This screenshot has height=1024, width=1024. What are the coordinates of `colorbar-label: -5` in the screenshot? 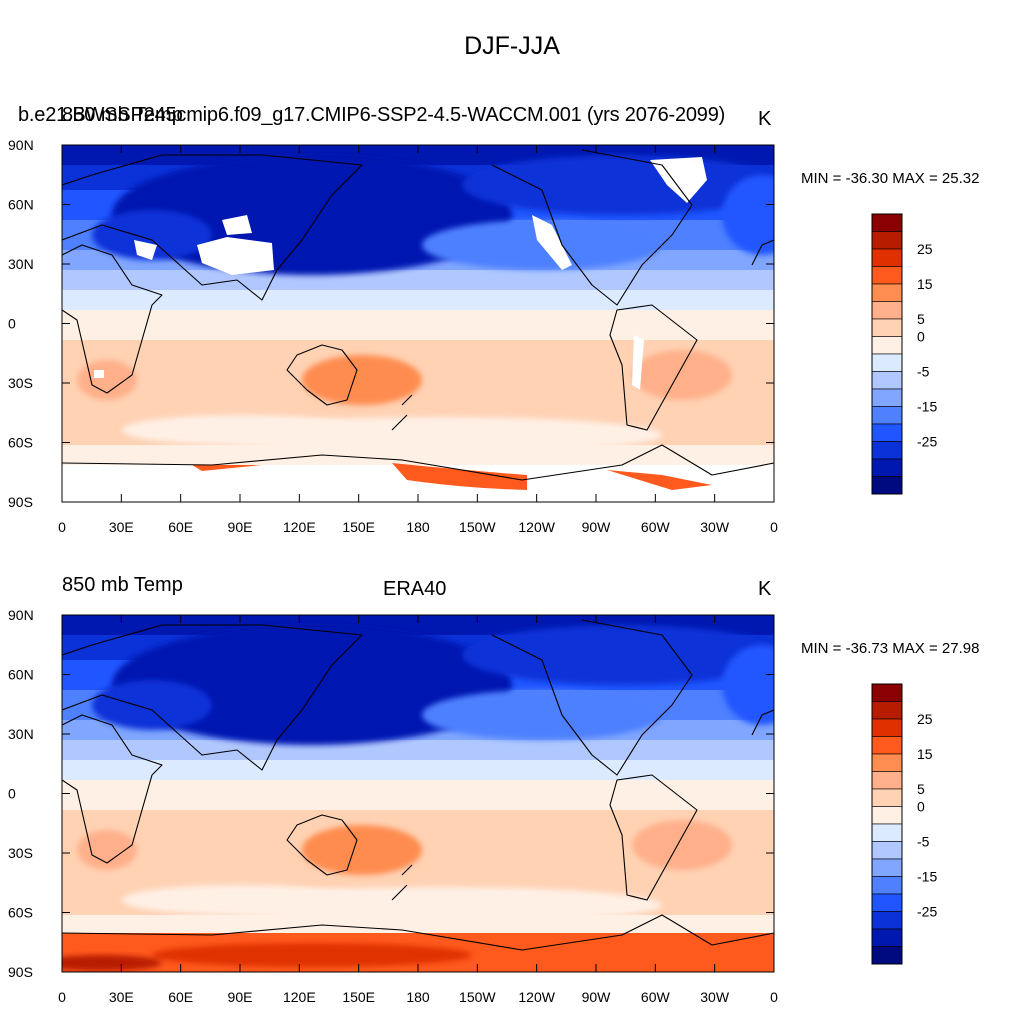 It's located at (923, 372).